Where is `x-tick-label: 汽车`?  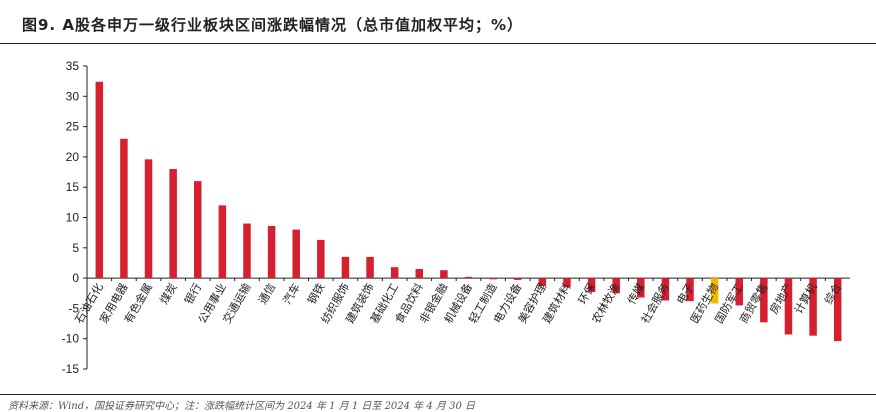
x-tick-label: 汽车 is located at coordinates (291, 294).